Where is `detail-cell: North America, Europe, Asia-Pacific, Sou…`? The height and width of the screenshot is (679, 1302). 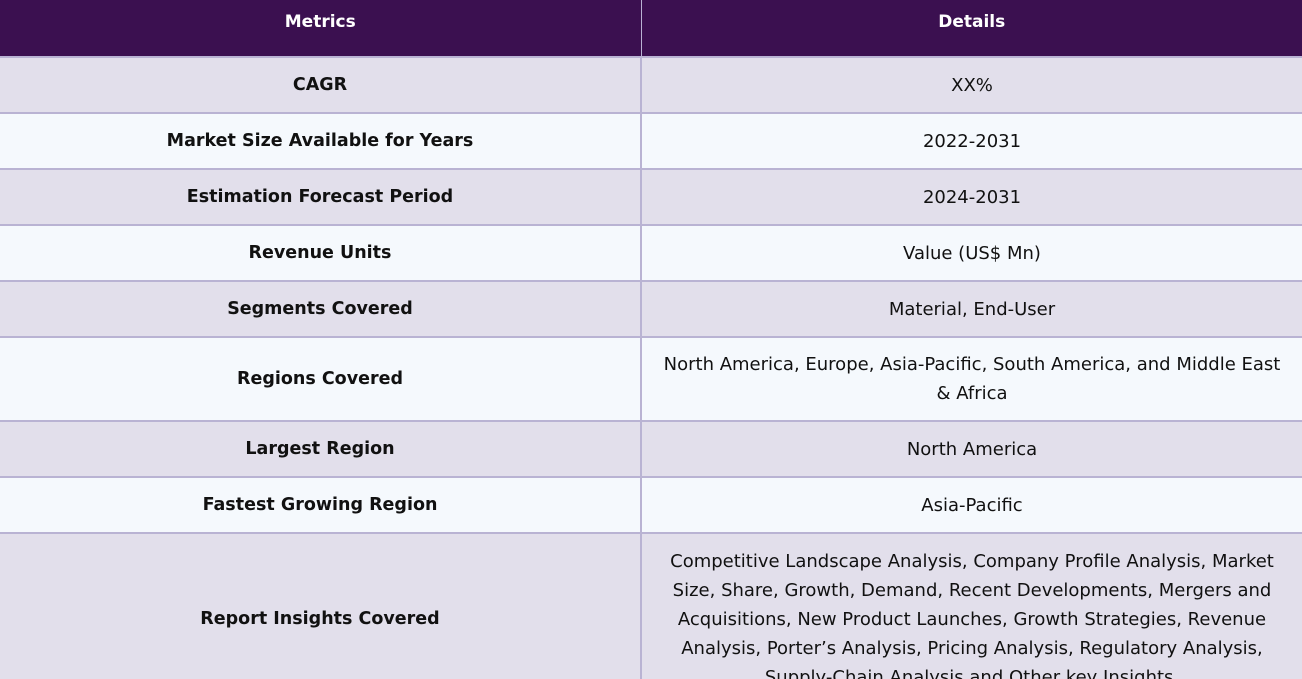
detail-cell: North America, Europe, Asia-Pacific, Sou… is located at coordinates (971, 379).